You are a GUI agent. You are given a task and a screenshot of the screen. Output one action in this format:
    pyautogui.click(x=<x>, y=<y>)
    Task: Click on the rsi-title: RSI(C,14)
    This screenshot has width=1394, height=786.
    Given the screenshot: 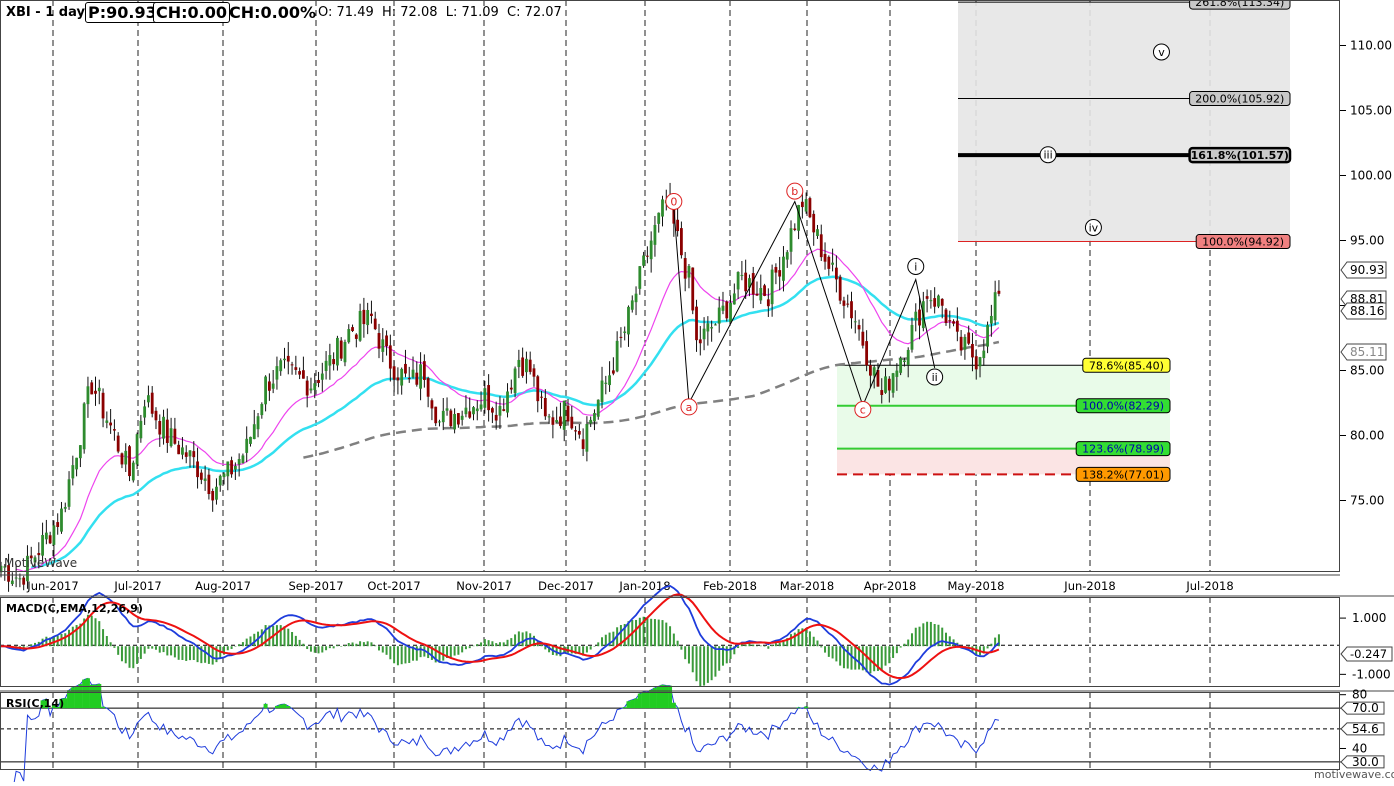 What is the action you would take?
    pyautogui.click(x=35, y=703)
    